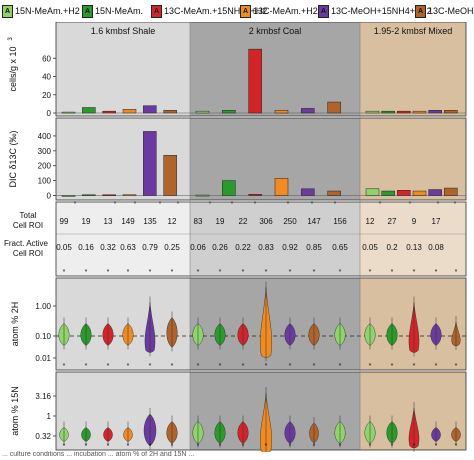 The height and width of the screenshot is (460, 474). What do you see at coordinates (43, 336) in the screenshot?
I see `y-tick-label: 0.10` at bounding box center [43, 336].